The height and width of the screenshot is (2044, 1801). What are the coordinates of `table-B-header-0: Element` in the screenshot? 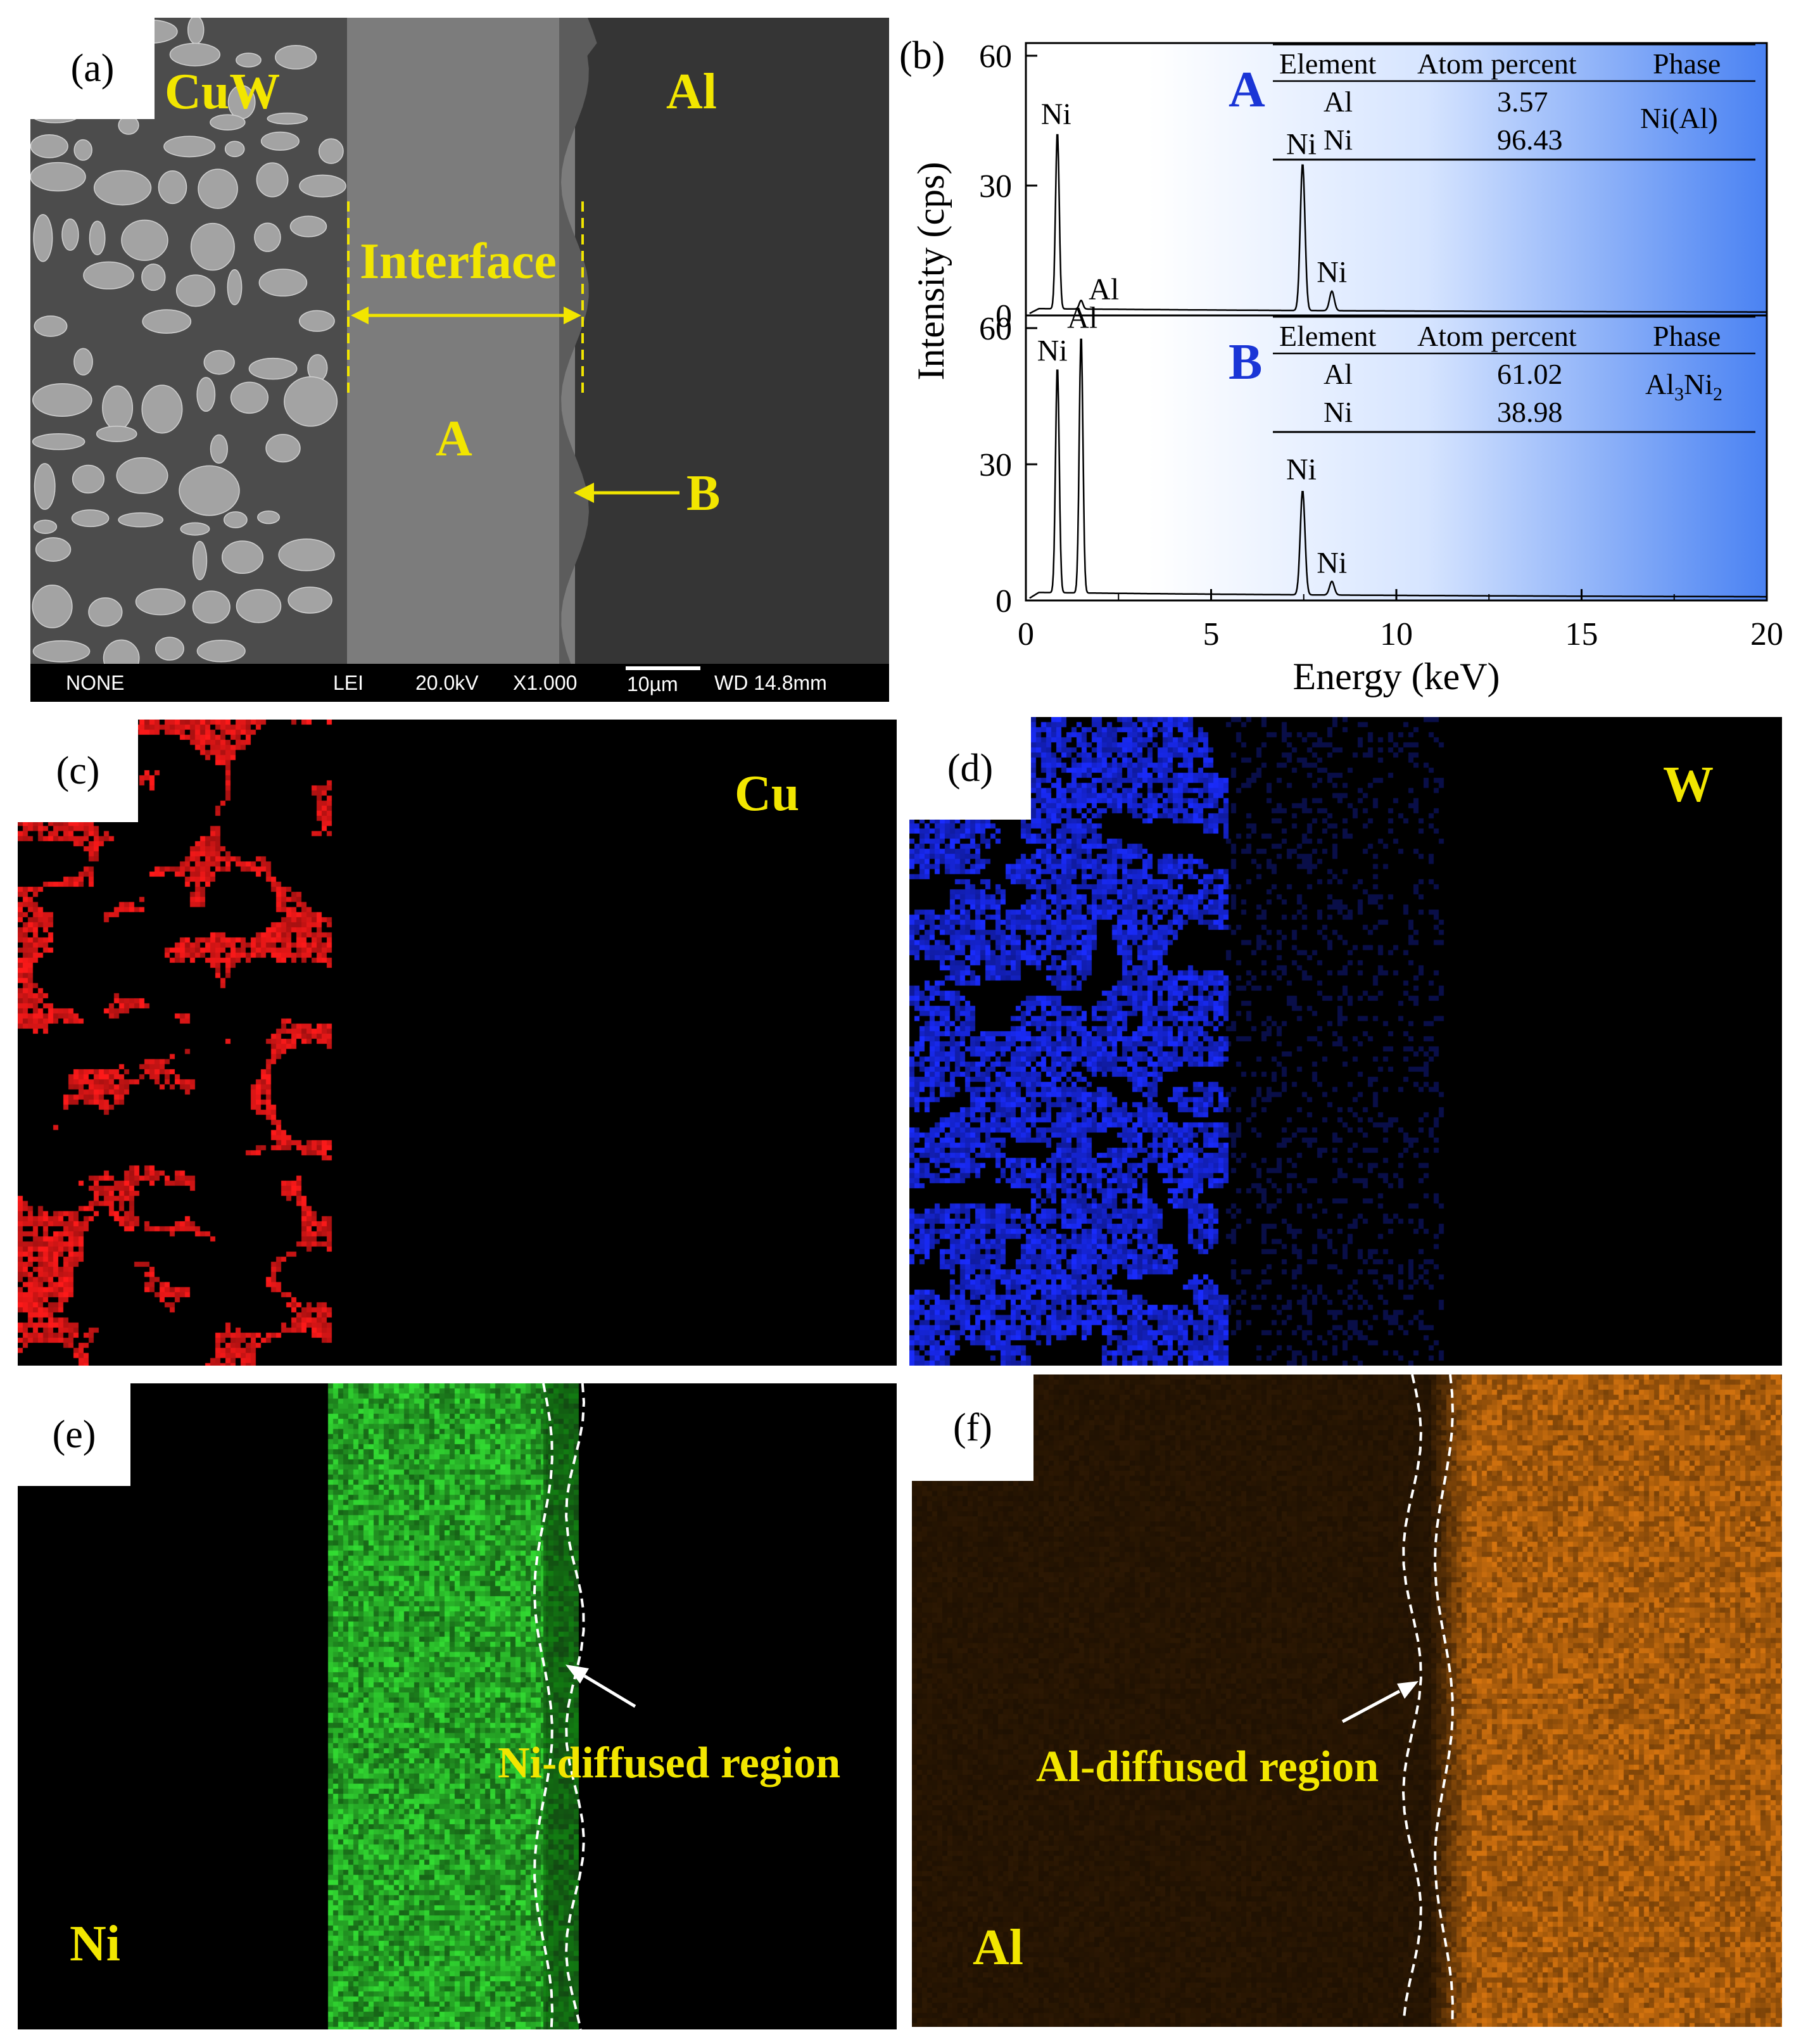 It's located at (1327, 336).